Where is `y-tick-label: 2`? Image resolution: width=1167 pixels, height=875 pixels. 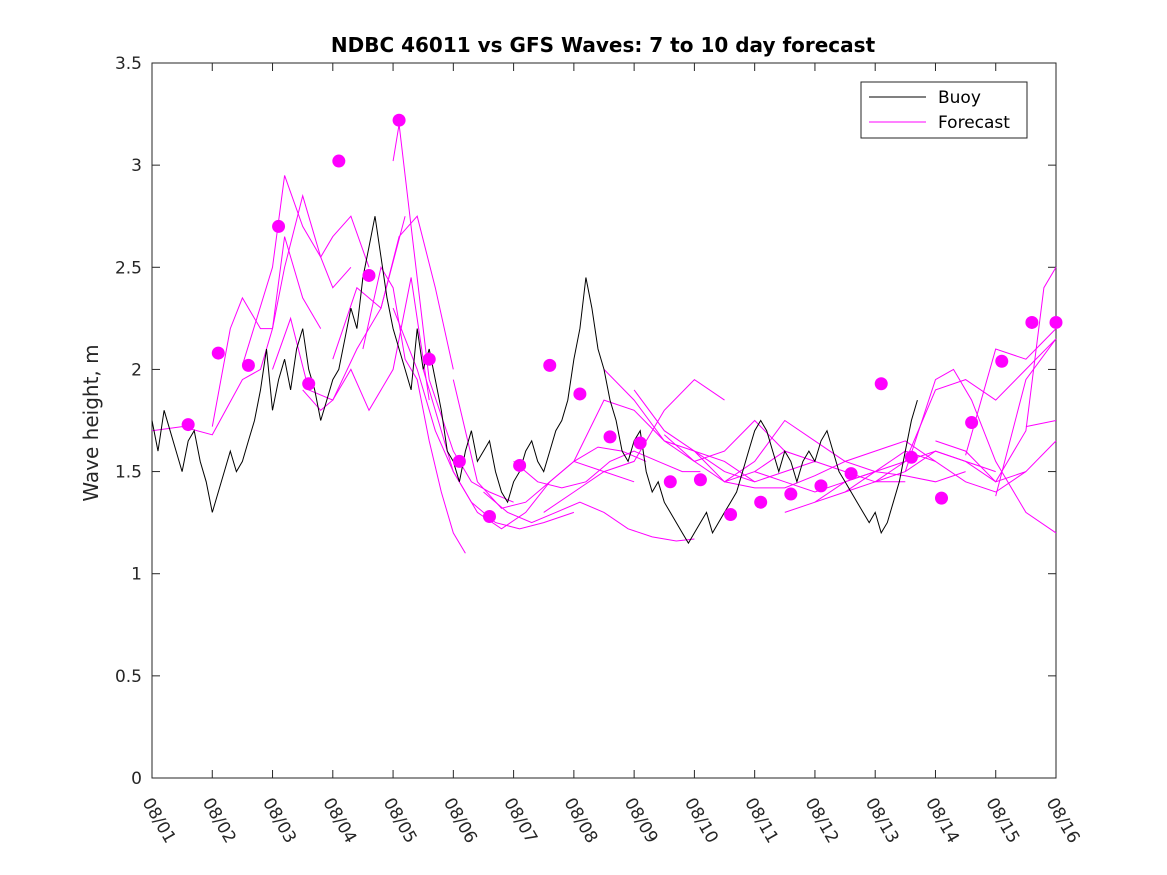
y-tick-label: 2 is located at coordinates (136, 370).